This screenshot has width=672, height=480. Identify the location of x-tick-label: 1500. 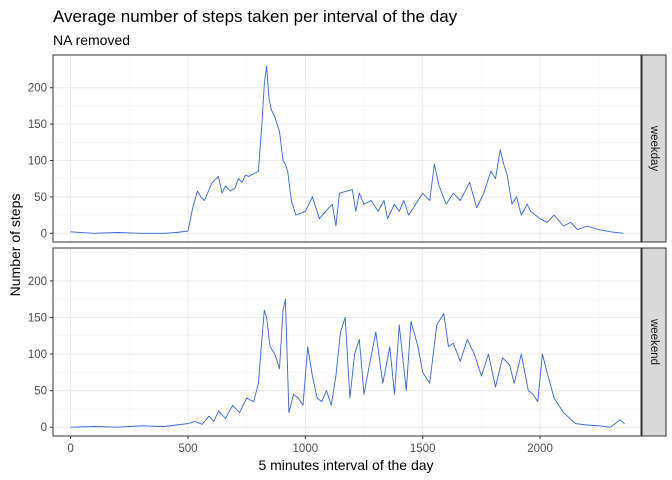
(423, 449).